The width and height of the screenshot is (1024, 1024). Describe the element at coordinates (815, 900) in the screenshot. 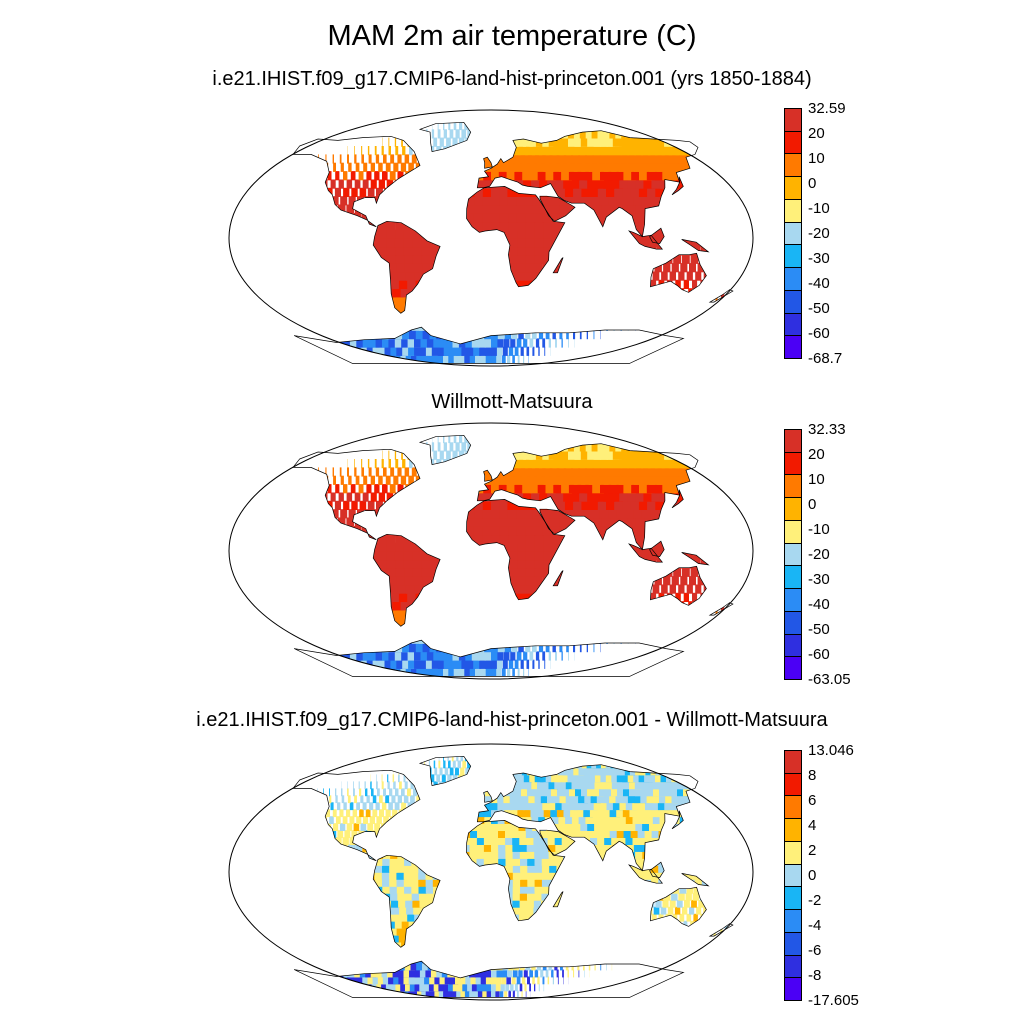

I see `colorbar-label: -2` at that location.